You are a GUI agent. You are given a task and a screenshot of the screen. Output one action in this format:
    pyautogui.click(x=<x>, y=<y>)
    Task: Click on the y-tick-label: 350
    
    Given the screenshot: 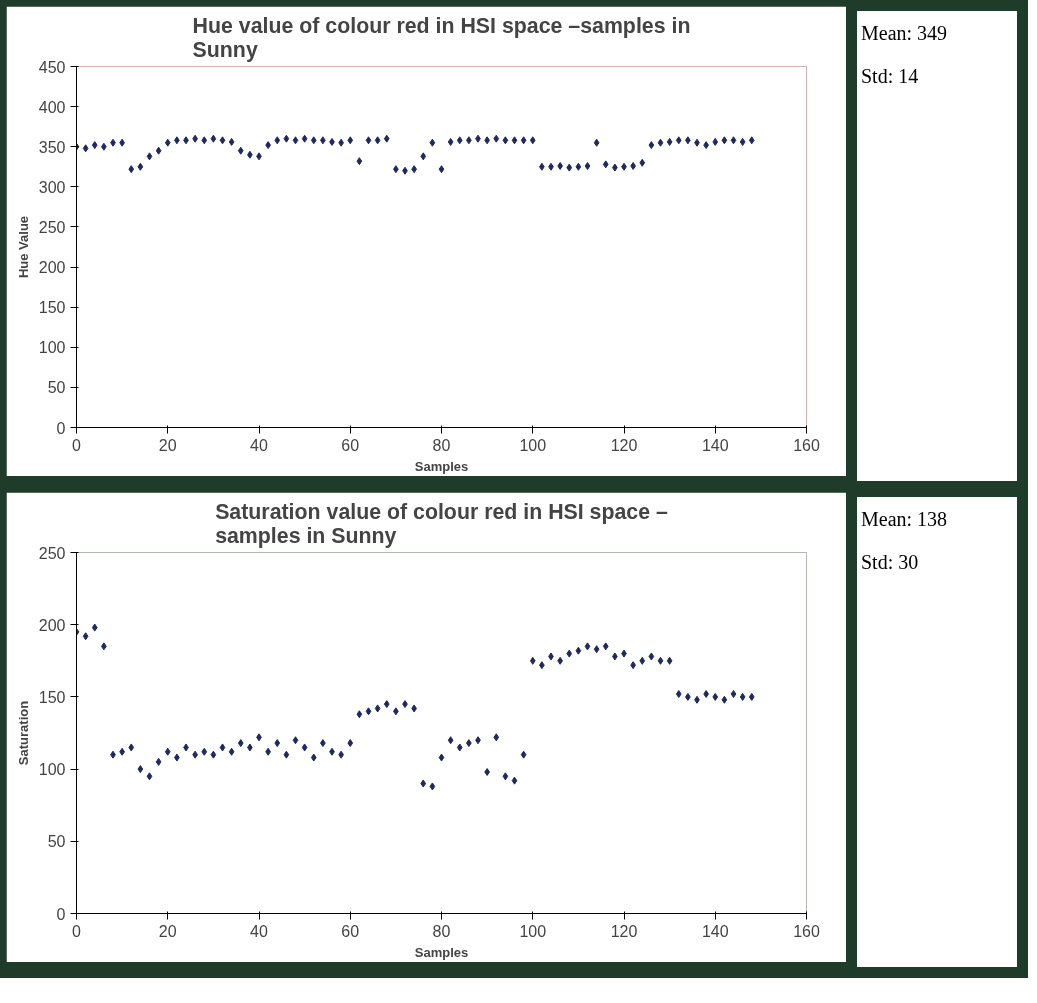 What is the action you would take?
    pyautogui.click(x=52, y=147)
    